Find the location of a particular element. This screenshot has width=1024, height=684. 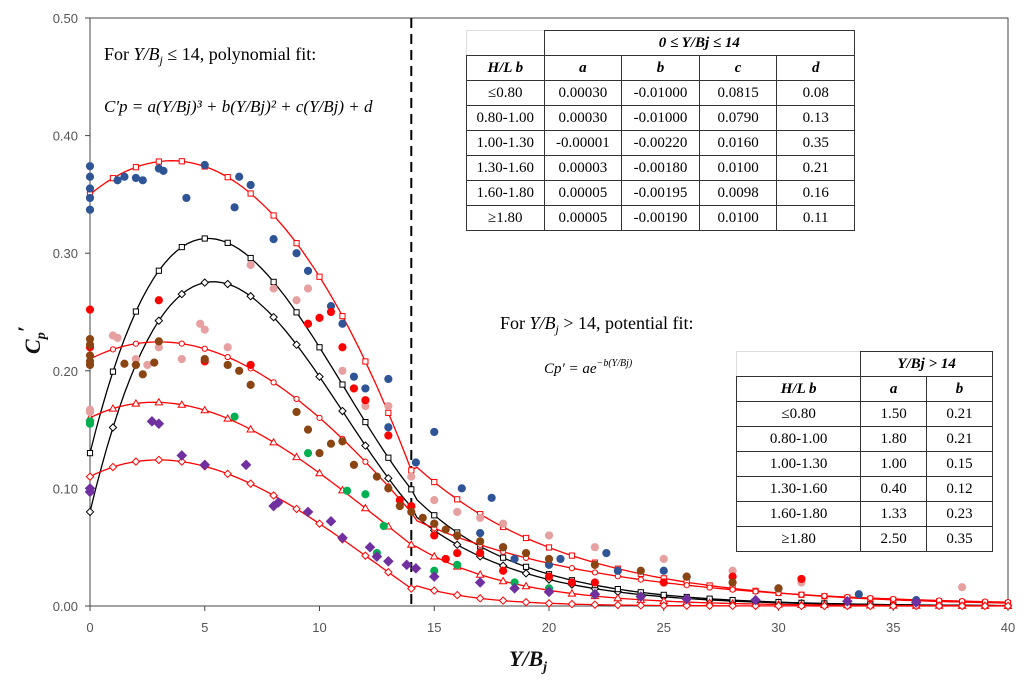

cell-b: 0.35 is located at coordinates (959, 539).